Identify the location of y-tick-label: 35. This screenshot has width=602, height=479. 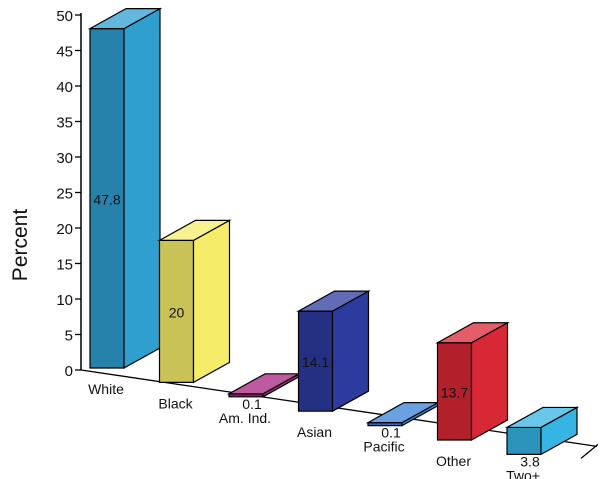
(64, 123).